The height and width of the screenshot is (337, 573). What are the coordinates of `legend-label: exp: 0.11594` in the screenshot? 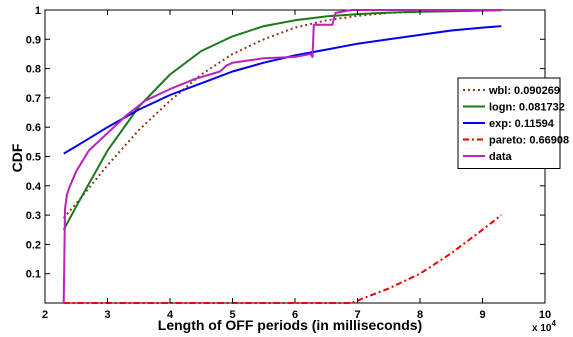 It's located at (522, 124).